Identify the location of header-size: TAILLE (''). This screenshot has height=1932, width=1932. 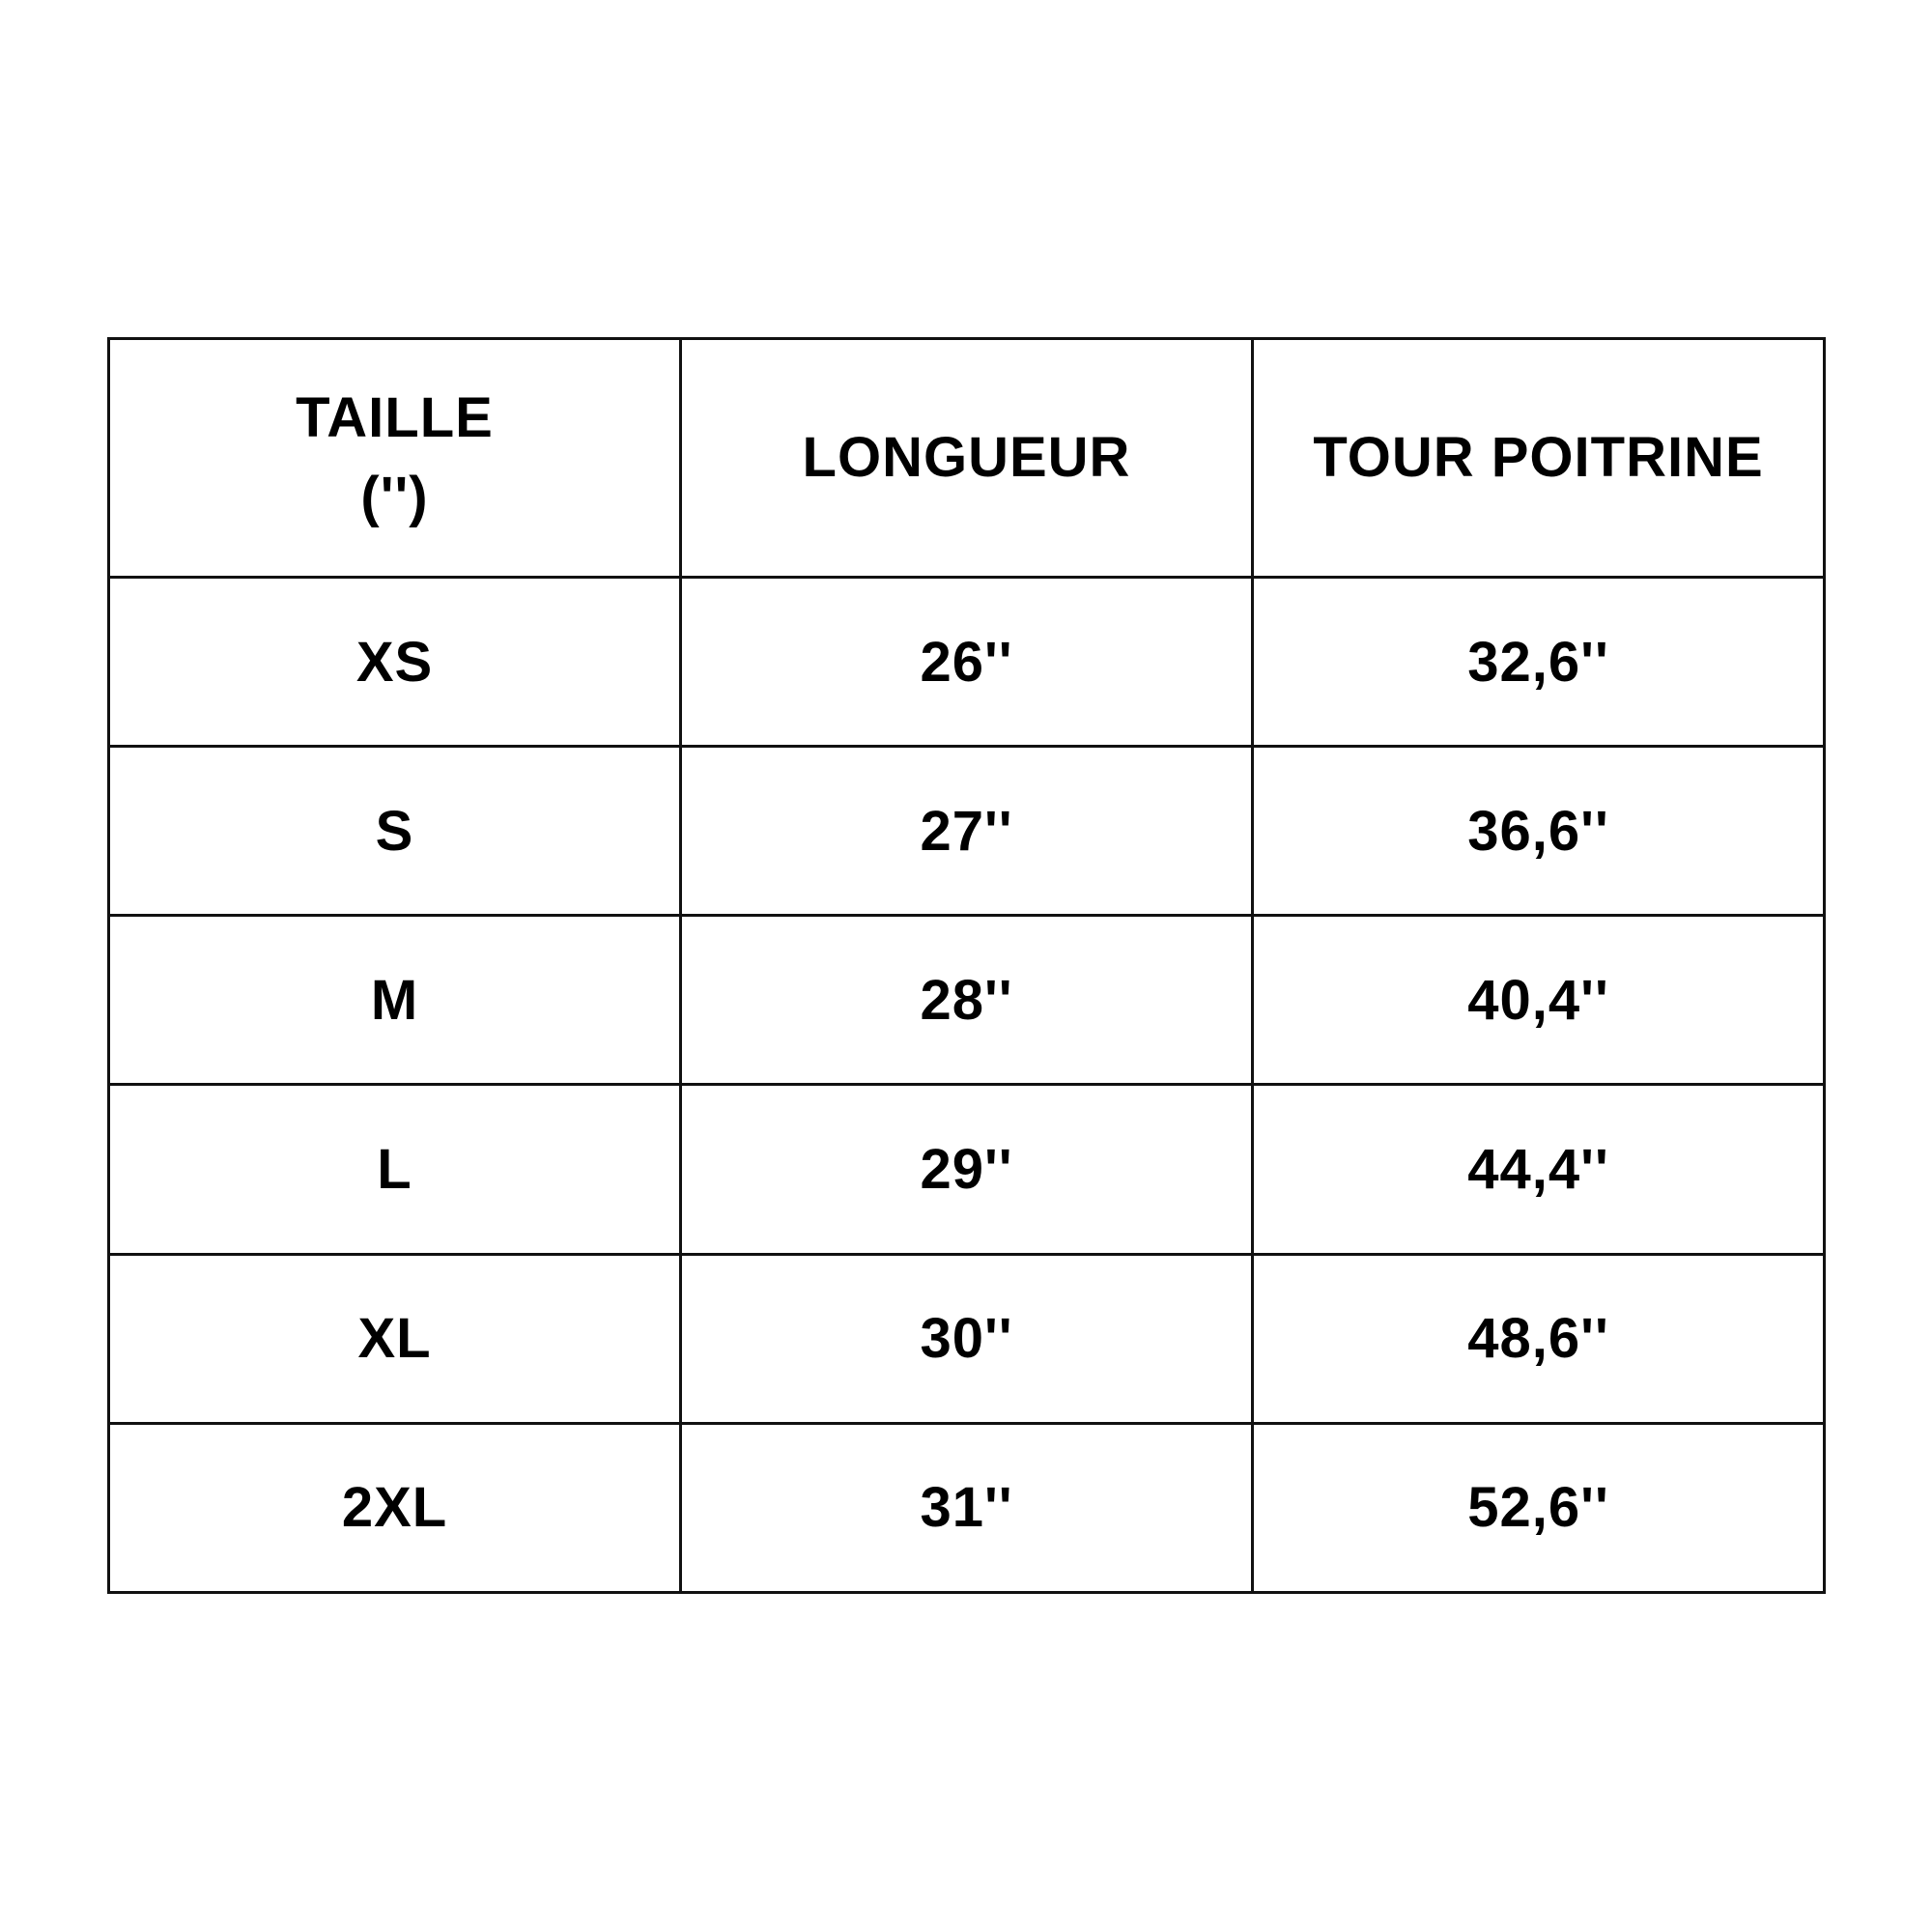
(394, 458).